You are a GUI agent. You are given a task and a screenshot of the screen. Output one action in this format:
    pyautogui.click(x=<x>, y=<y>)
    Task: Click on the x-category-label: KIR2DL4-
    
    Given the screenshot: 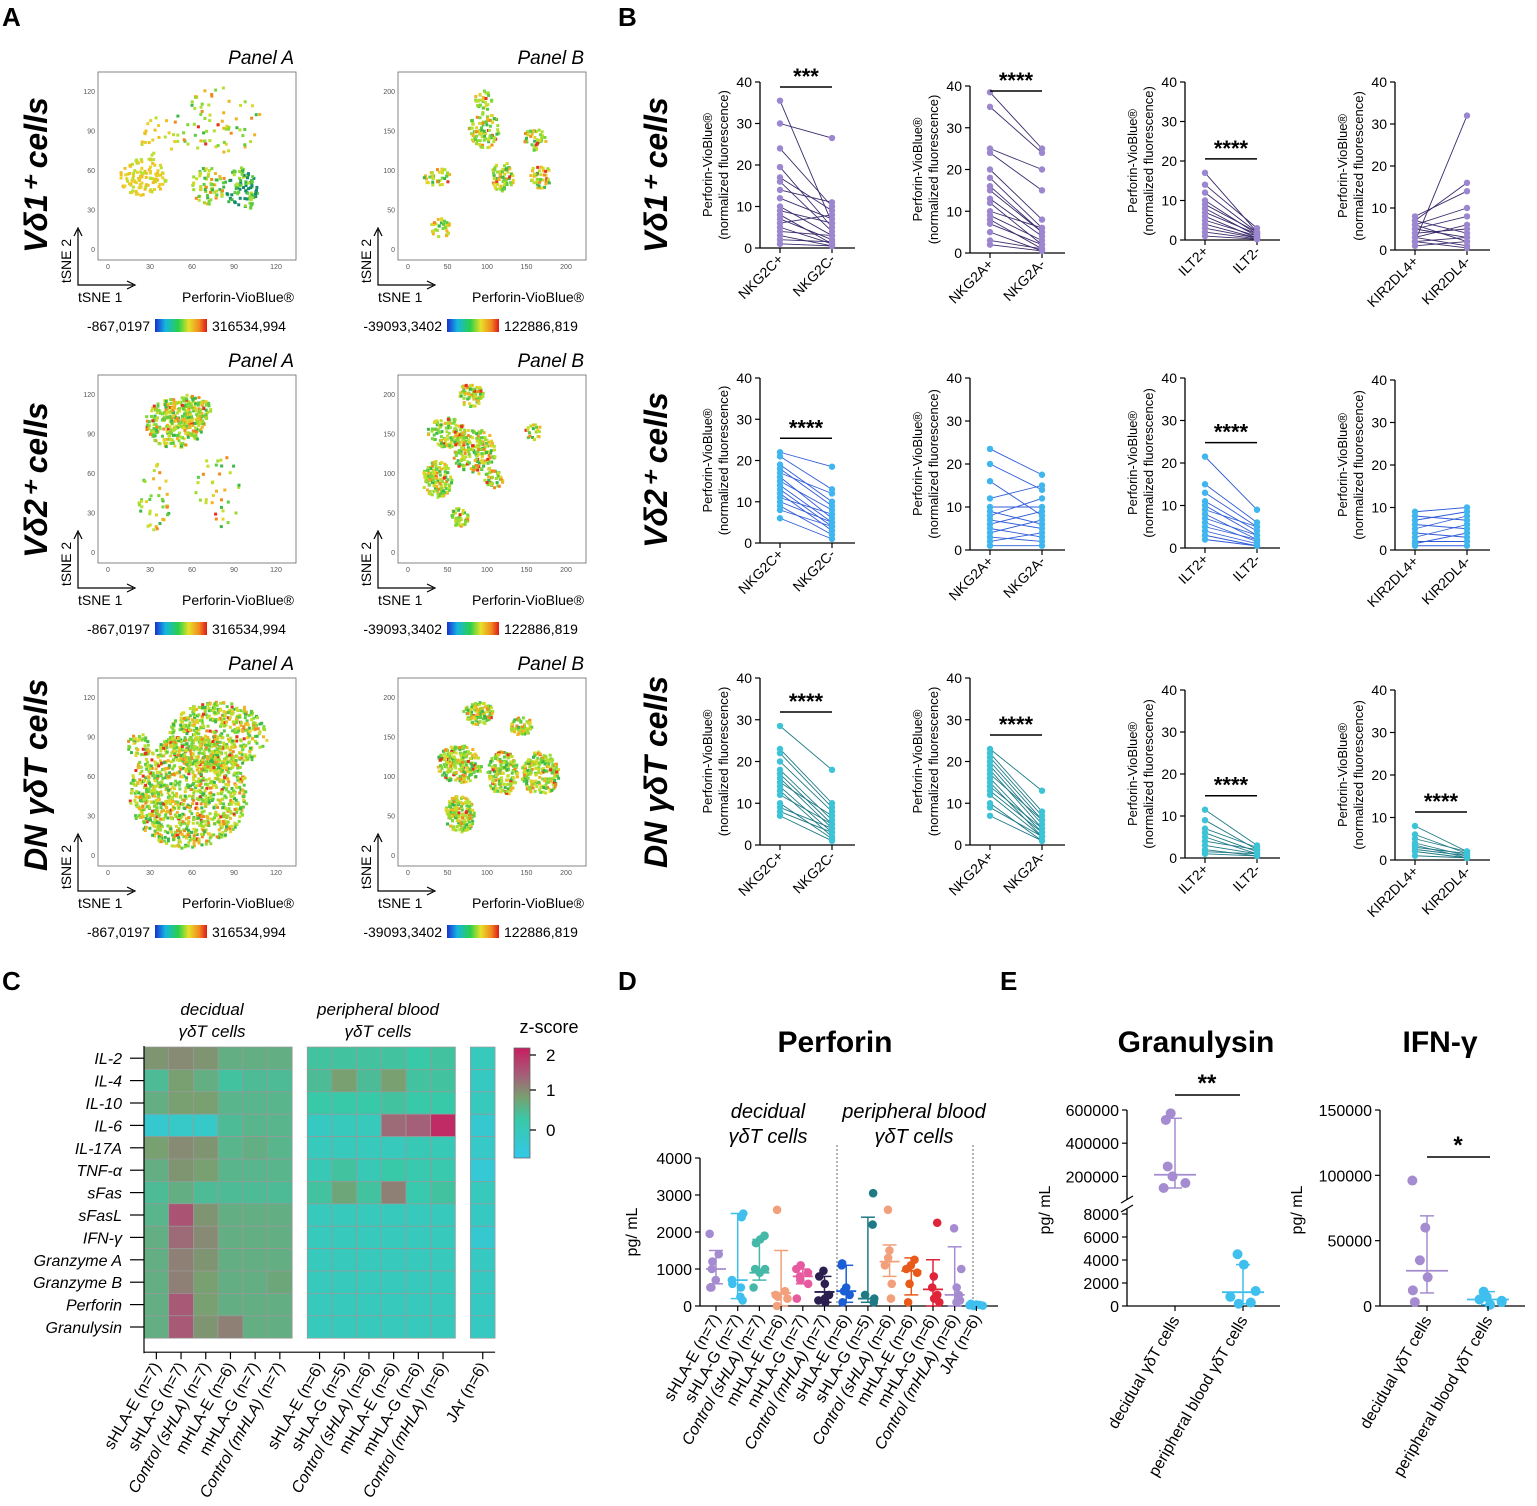 What is the action you would take?
    pyautogui.click(x=1445, y=280)
    